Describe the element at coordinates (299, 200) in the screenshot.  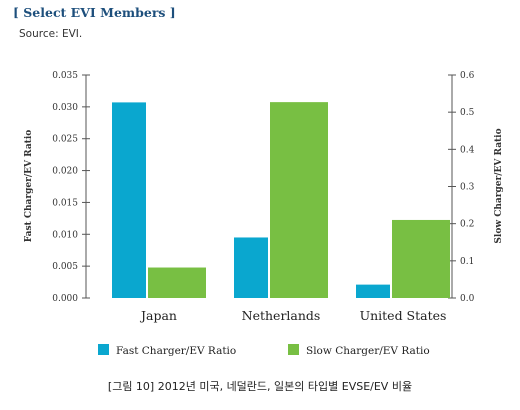
I see `bar-slow-netherlands` at that location.